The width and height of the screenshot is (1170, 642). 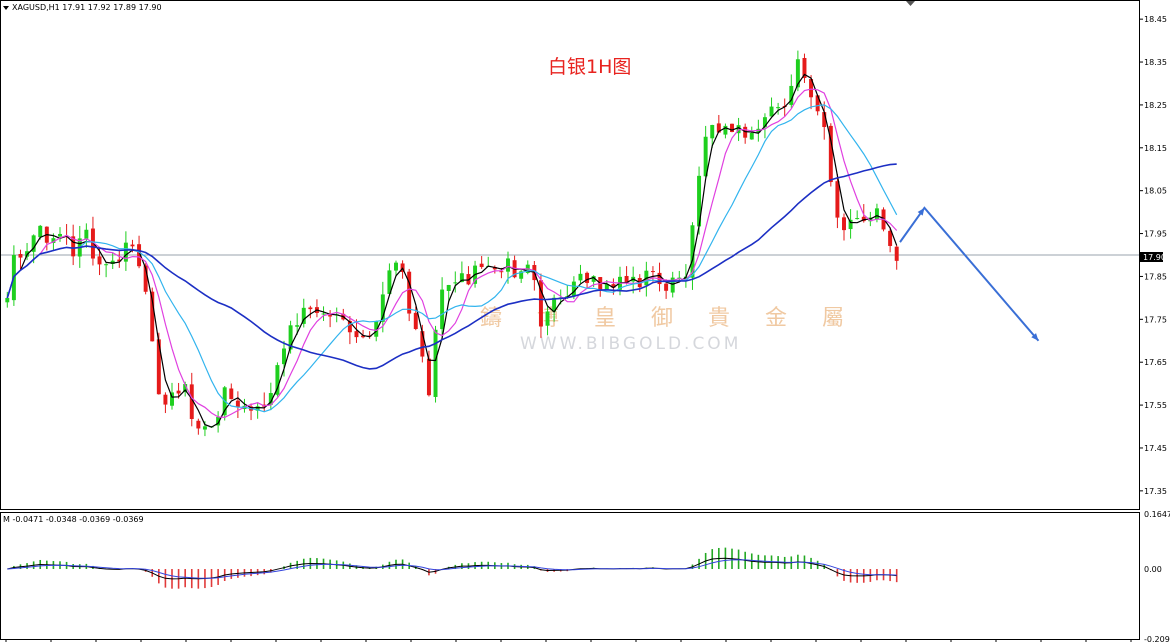 I want to click on current-price-box, so click(x=1151, y=257).